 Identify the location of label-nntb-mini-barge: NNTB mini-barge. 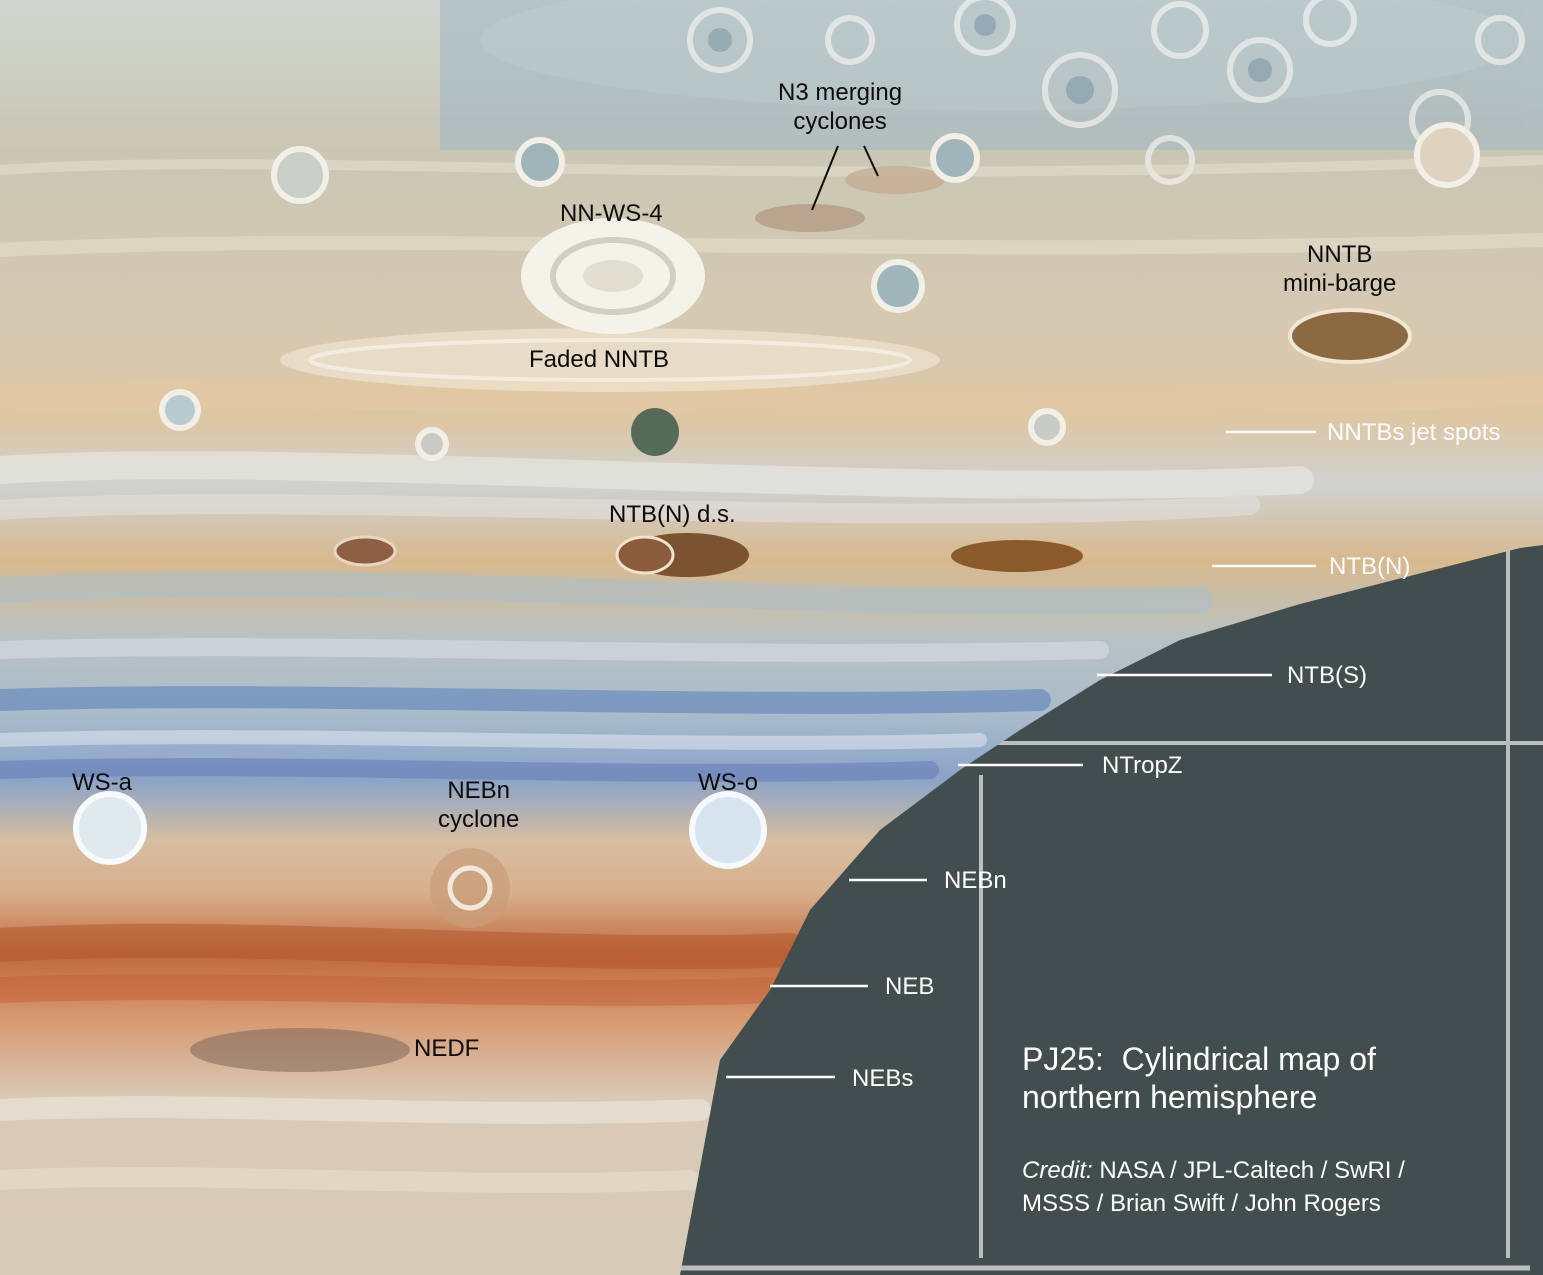
(1340, 269).